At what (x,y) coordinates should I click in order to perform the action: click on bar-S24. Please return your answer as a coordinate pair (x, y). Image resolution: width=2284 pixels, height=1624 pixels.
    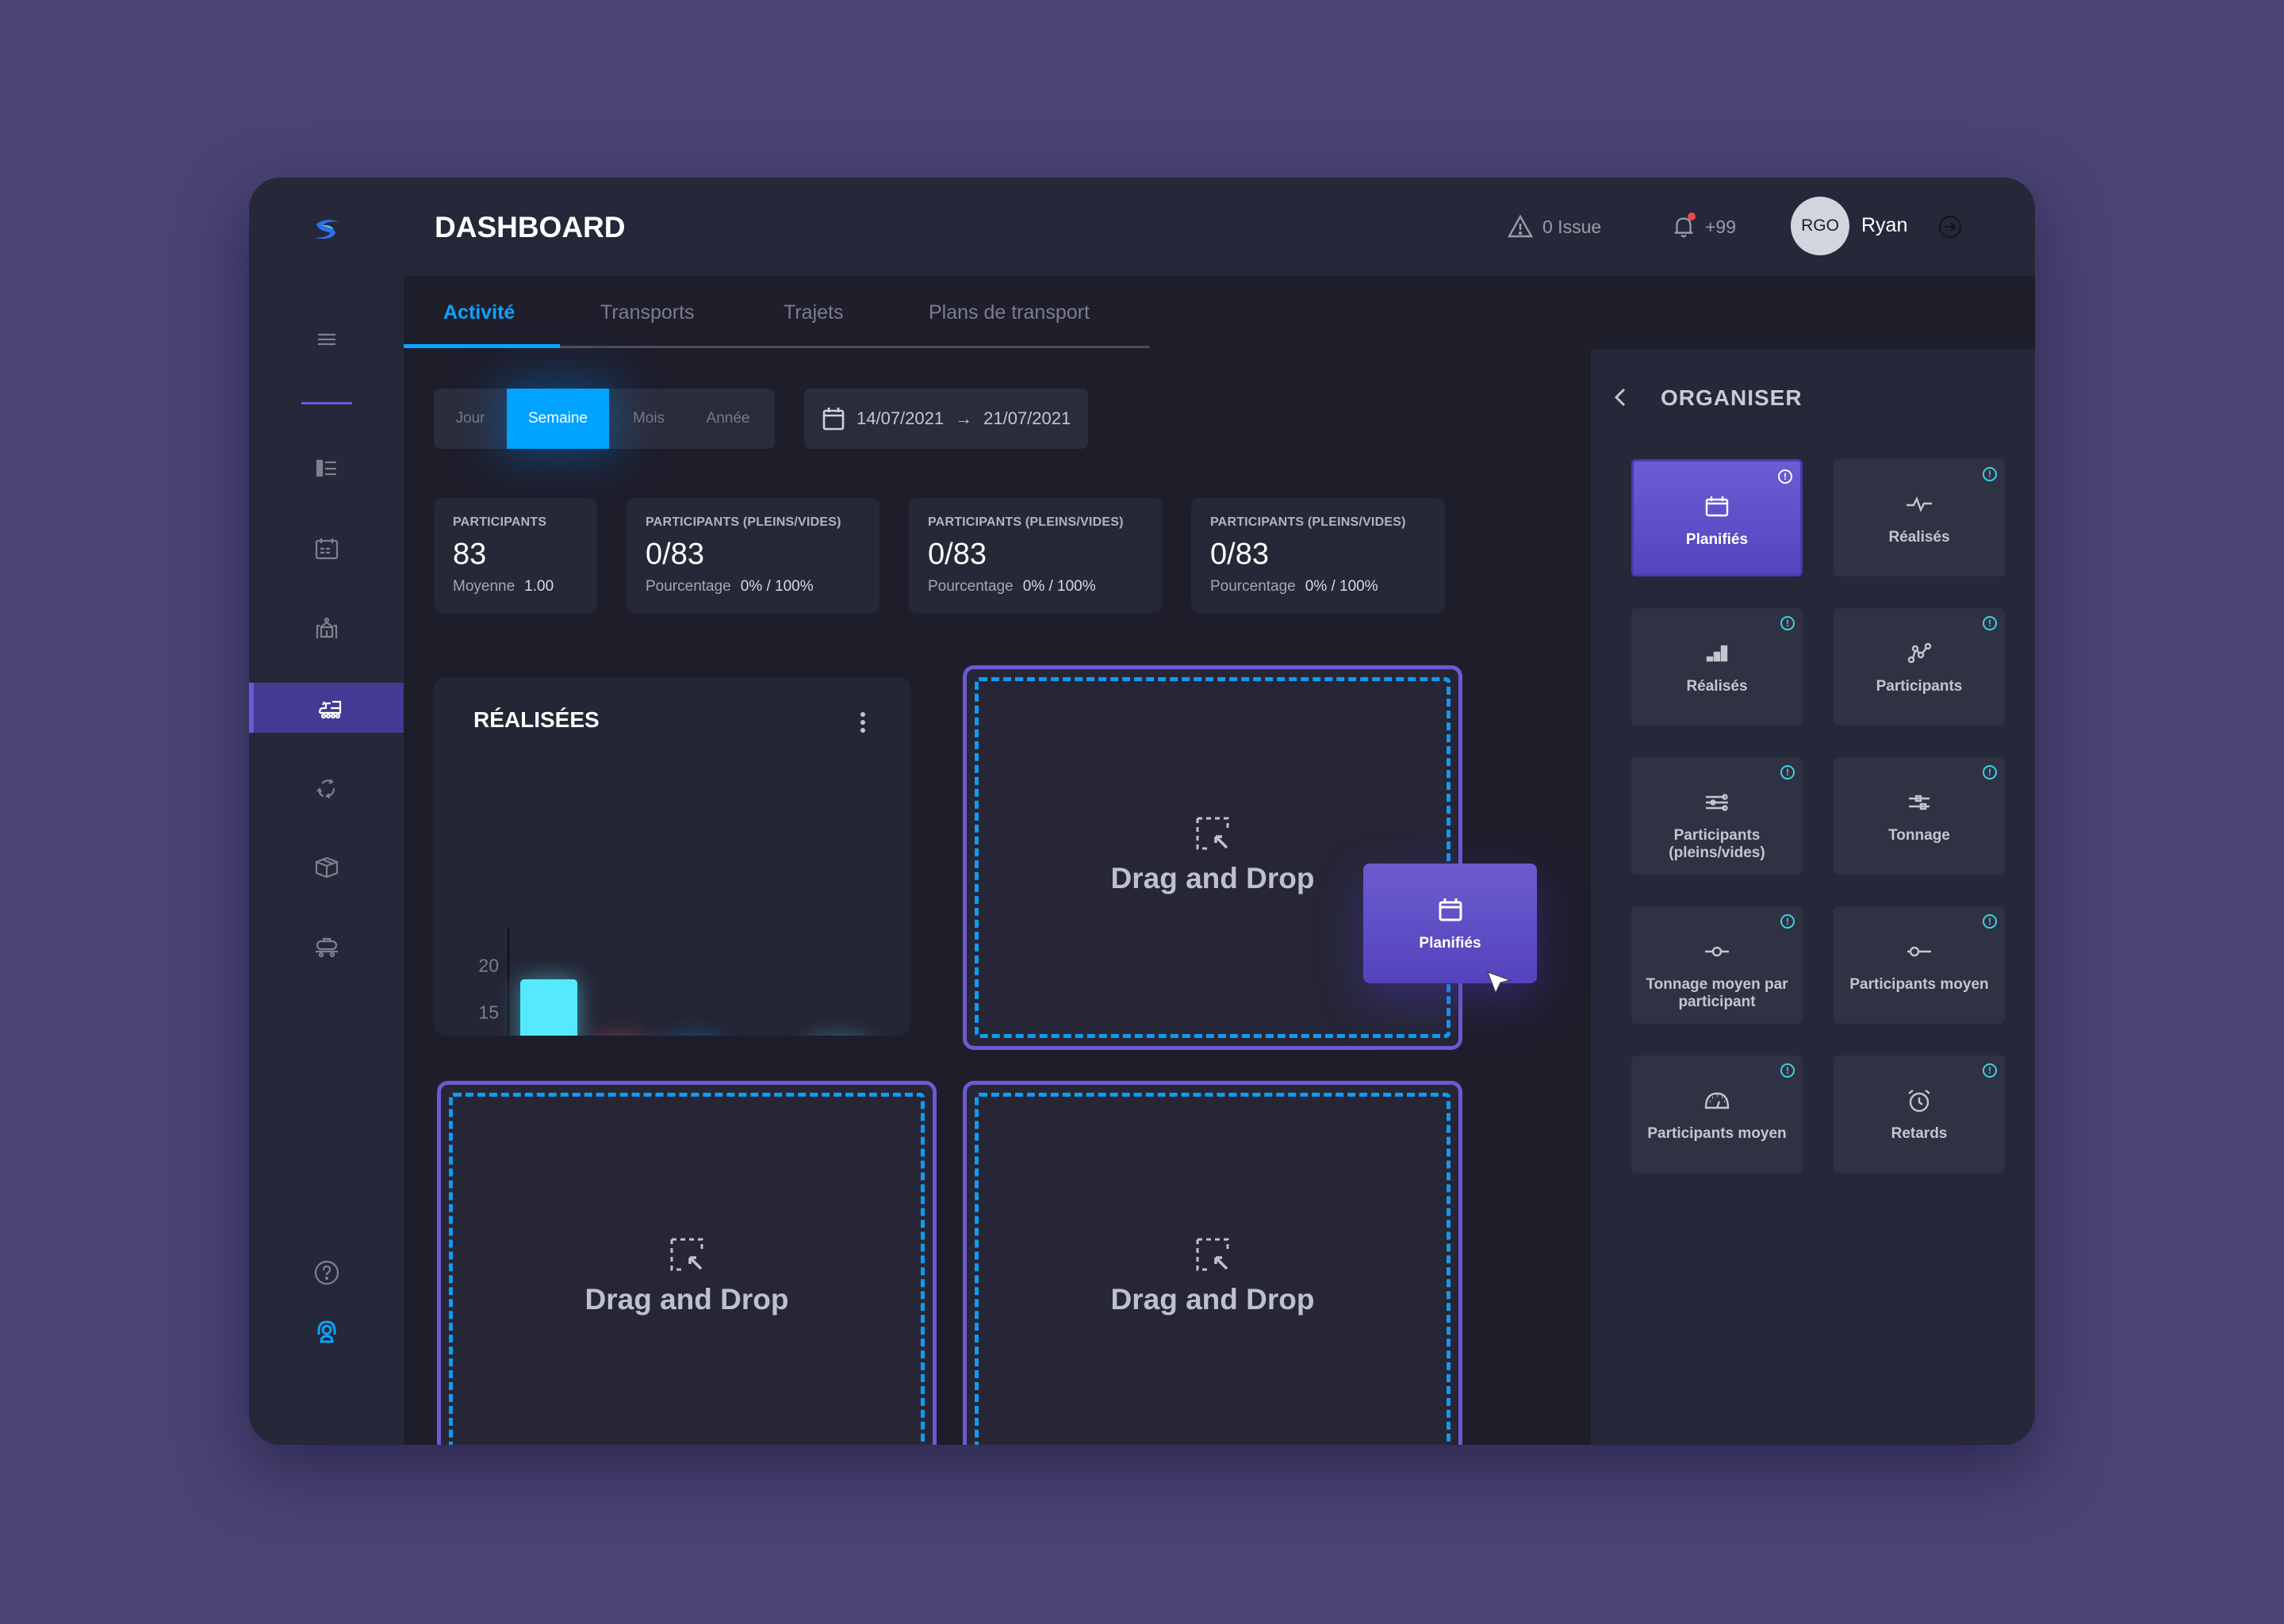
    Looking at the image, I should click on (548, 1007).